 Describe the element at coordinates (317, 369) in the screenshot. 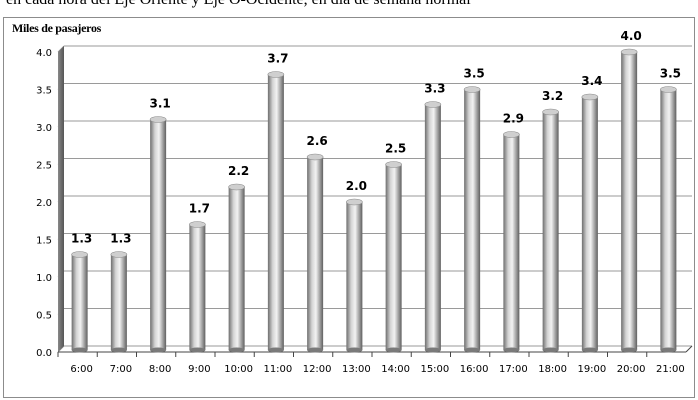

I see `x-tick-label: 12:00` at that location.